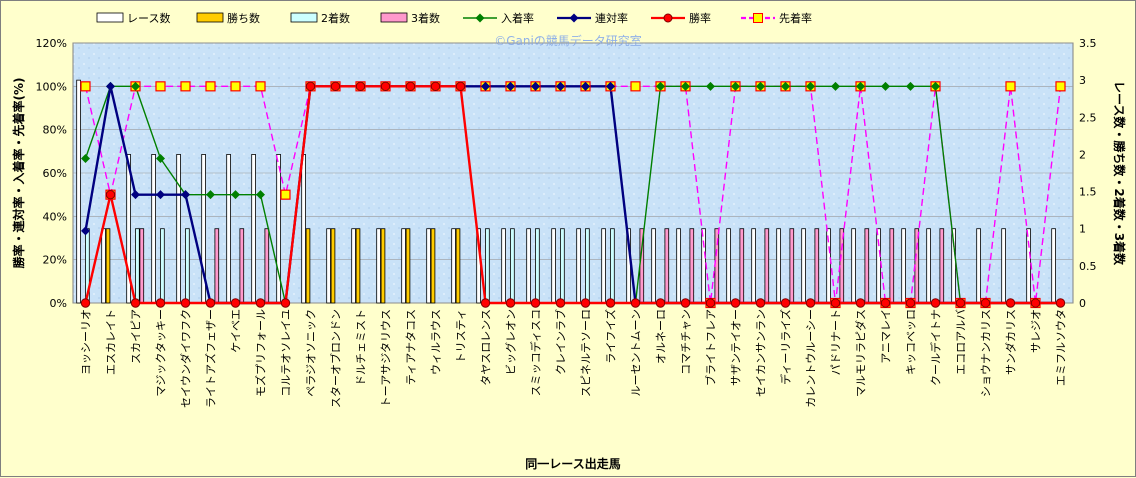 The width and height of the screenshot is (1136, 478). Describe the element at coordinates (761, 353) in the screenshot. I see `category-label: セイカンサンラン` at that location.